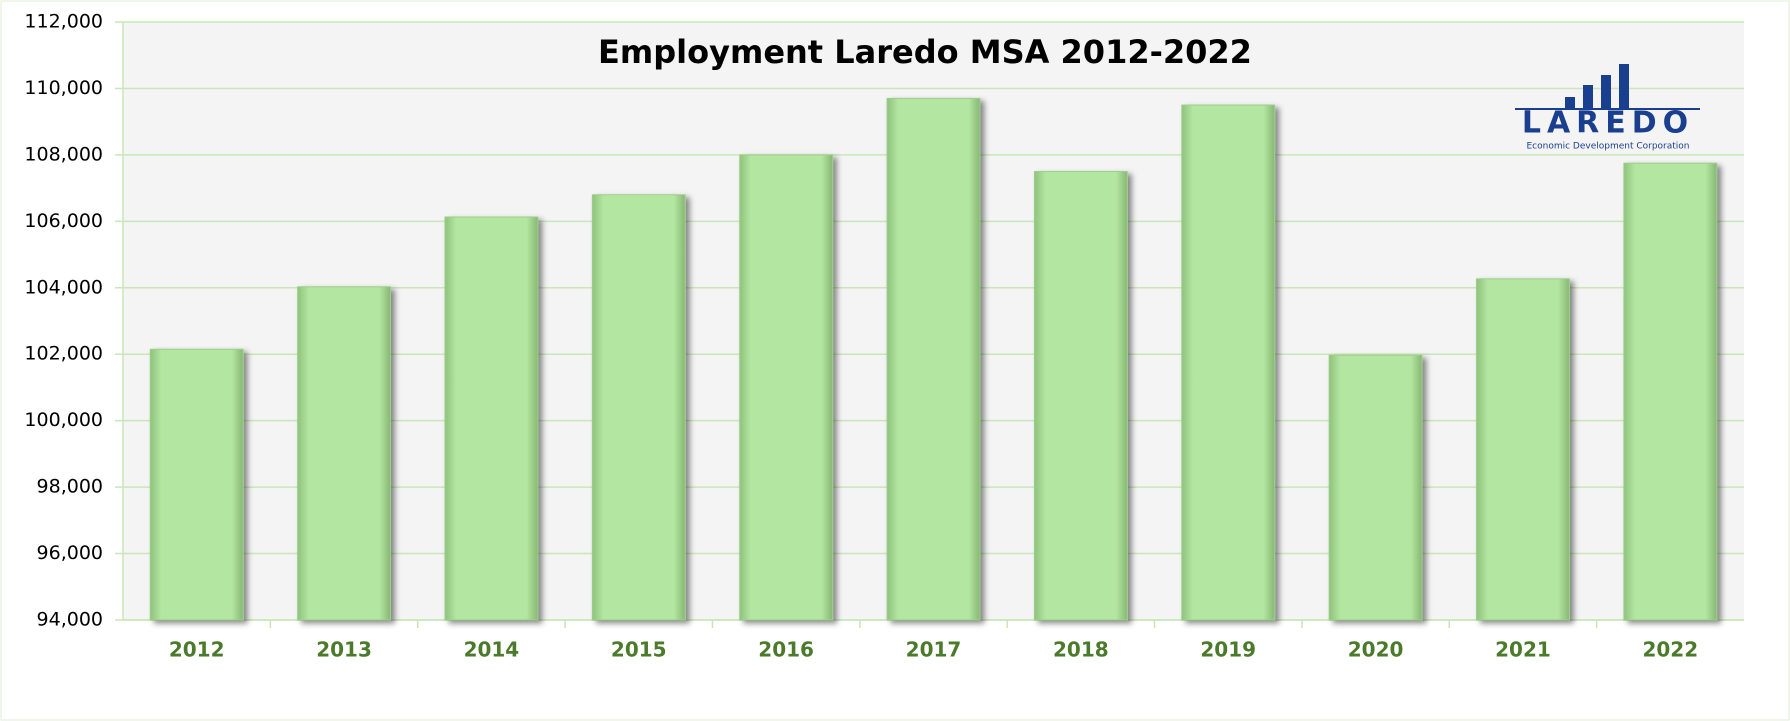 This screenshot has height=721, width=1790. What do you see at coordinates (70, 553) in the screenshot?
I see `y-tick-label: 96,000` at bounding box center [70, 553].